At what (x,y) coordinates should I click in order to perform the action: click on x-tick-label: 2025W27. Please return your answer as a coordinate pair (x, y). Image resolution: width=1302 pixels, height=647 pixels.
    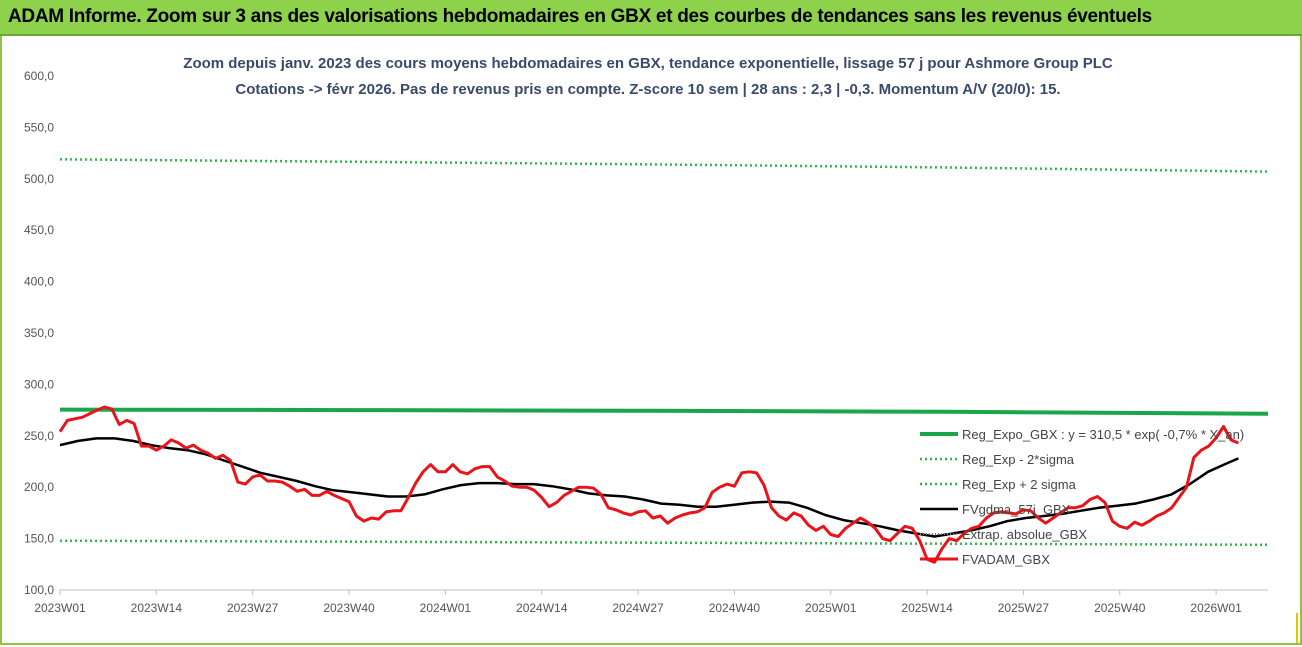
    Looking at the image, I should click on (1024, 608).